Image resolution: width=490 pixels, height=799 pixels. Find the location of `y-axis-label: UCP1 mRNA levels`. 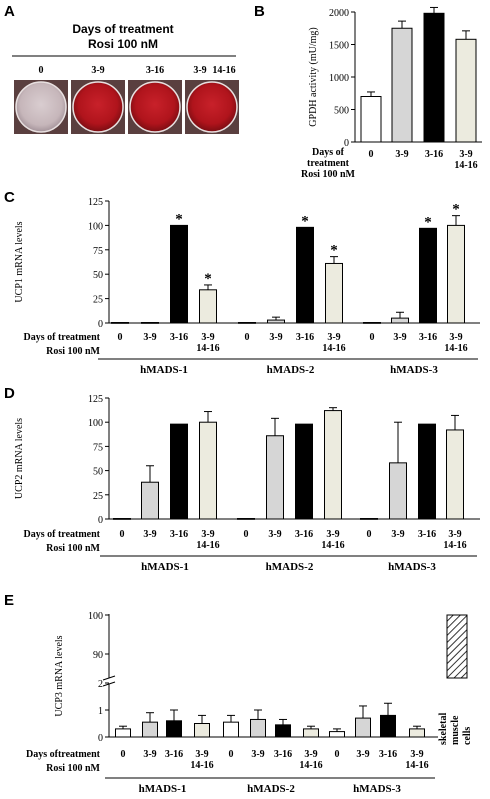

y-axis-label: UCP1 mRNA levels is located at coordinates (19, 261).